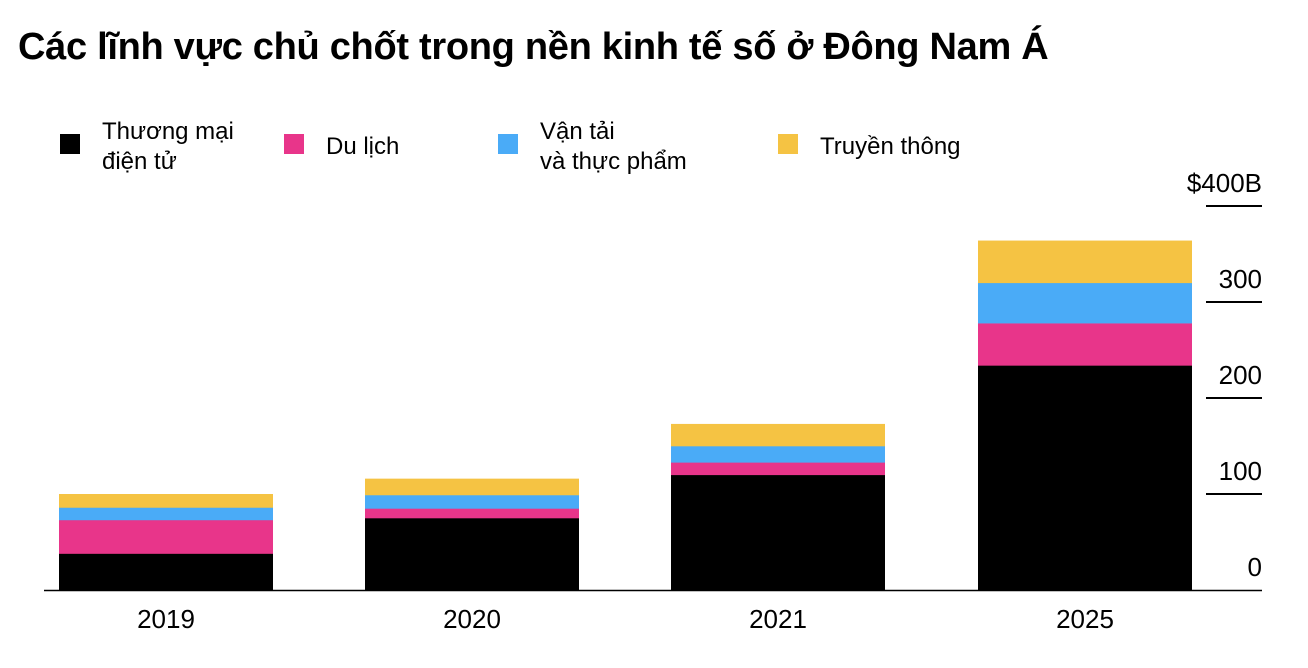  Describe the element at coordinates (472, 619) in the screenshot. I see `x-tick-label: 2020` at that location.